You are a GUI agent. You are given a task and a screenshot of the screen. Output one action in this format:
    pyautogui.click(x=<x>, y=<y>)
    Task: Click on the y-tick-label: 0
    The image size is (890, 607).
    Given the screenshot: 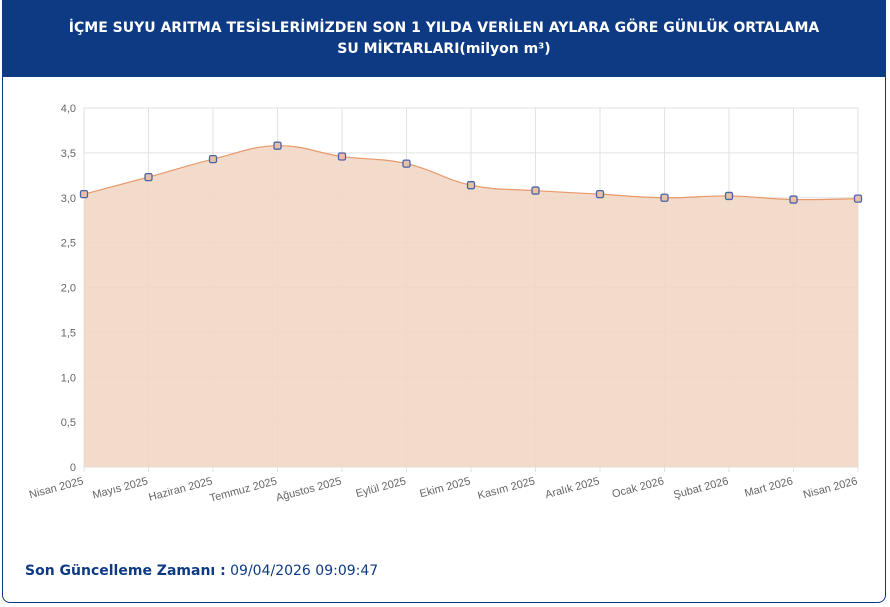 What is the action you would take?
    pyautogui.click(x=73, y=468)
    